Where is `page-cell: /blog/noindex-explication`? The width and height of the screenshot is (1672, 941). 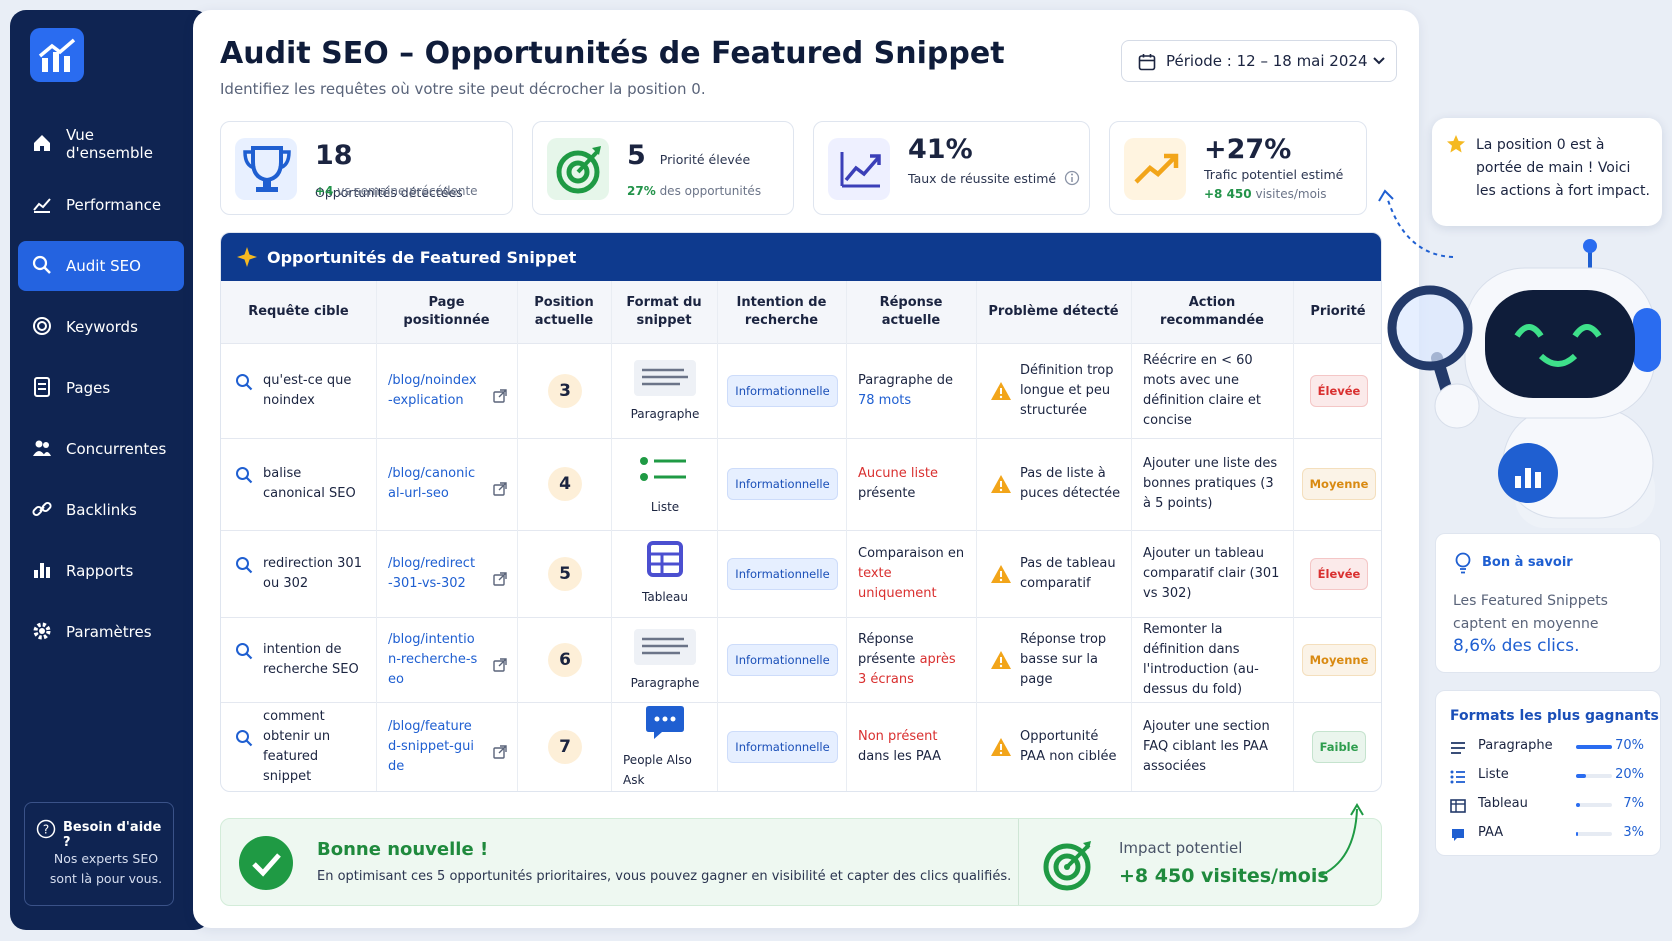 page-cell: /blog/noindex-explication is located at coordinates (447, 390).